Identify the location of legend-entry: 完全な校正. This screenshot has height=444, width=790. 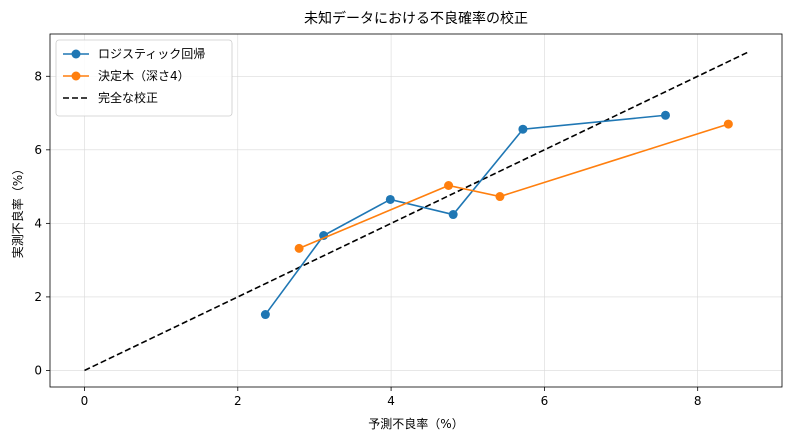
(128, 97).